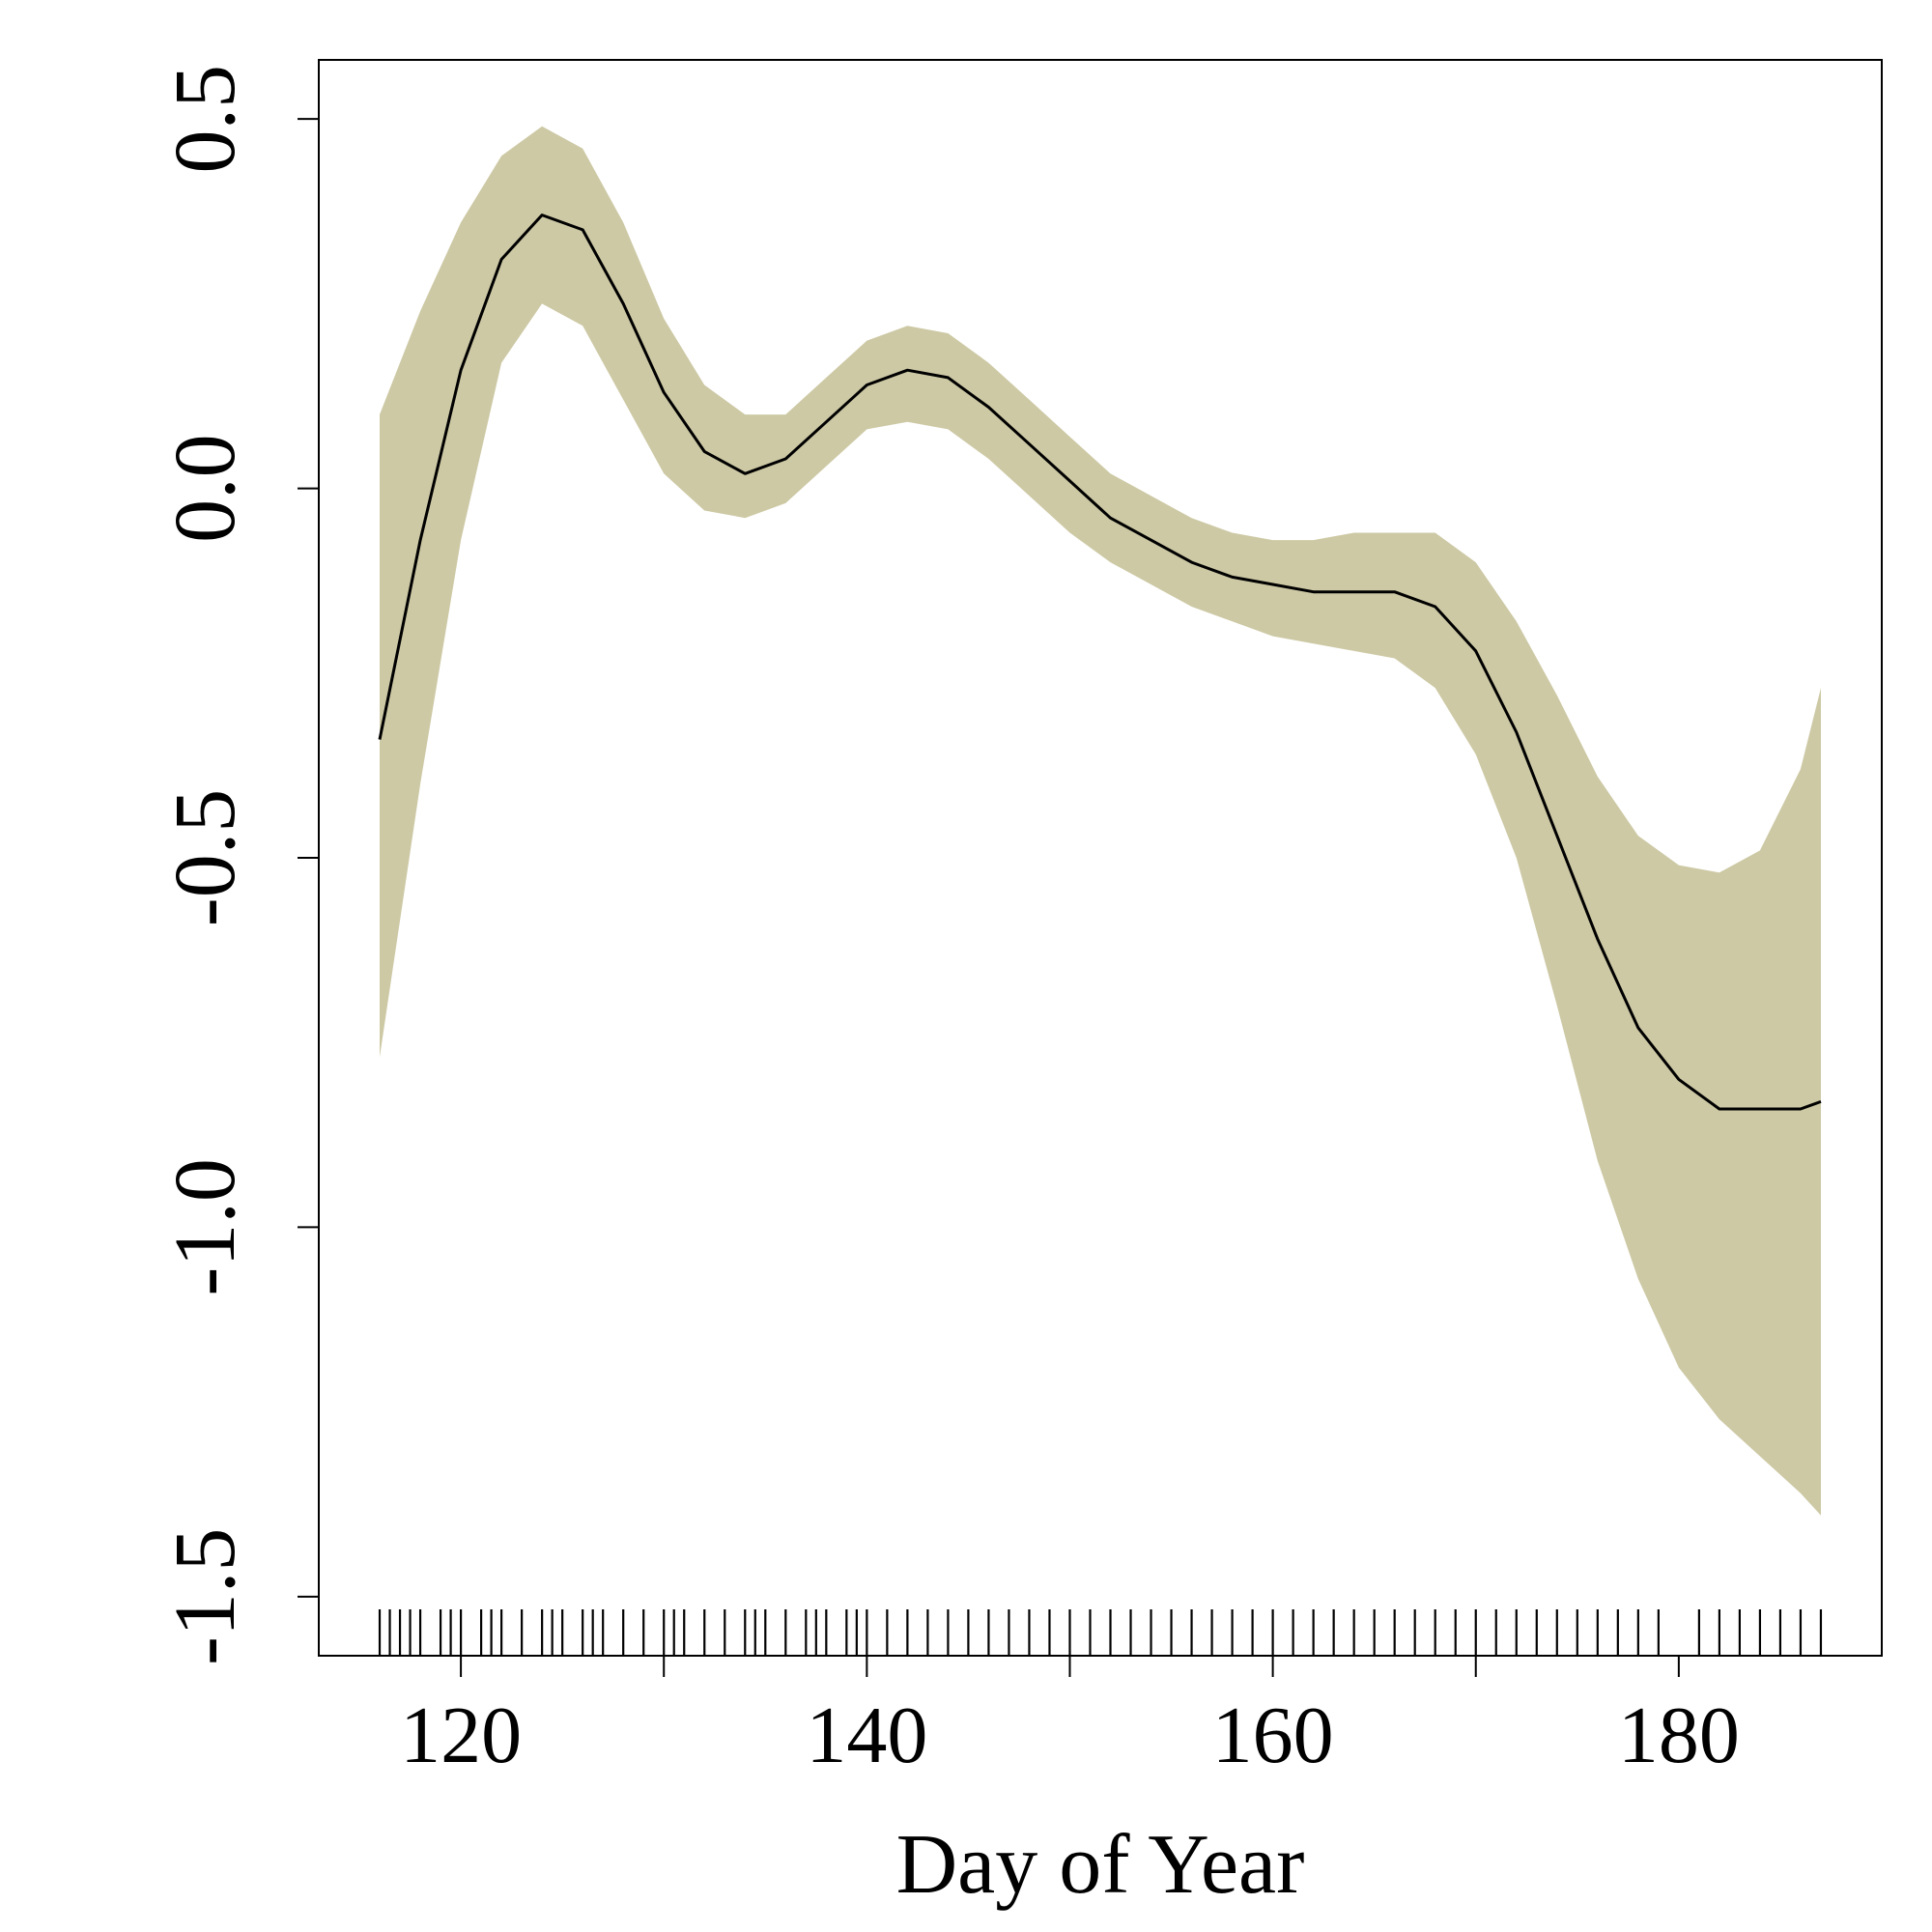 The image size is (1932, 1932). What do you see at coordinates (205, 119) in the screenshot?
I see `y-tick-label: 0.5` at bounding box center [205, 119].